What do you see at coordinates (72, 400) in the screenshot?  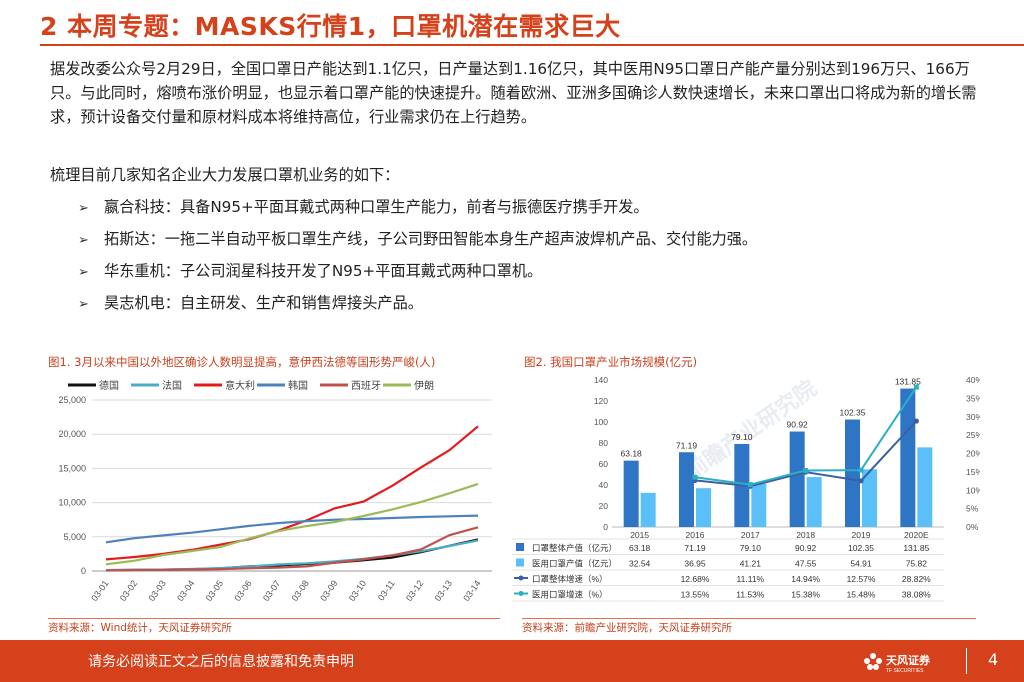 I see `y-tick-label: 25,000` at bounding box center [72, 400].